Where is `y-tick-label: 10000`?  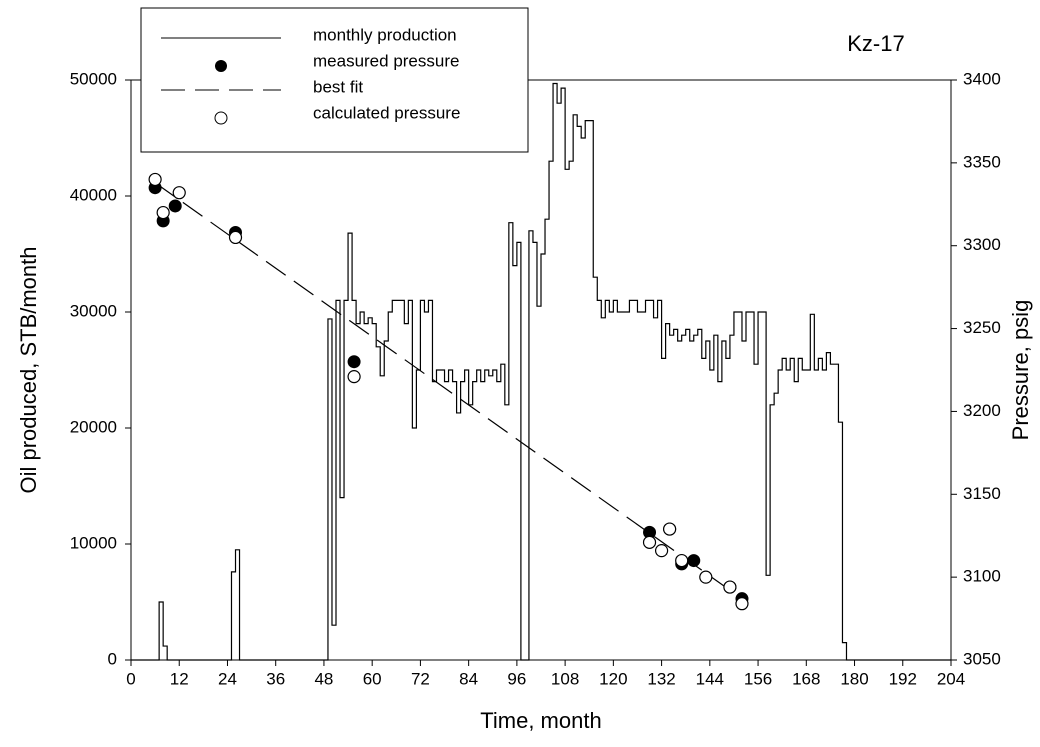 y-tick-label: 10000 is located at coordinates (93, 542).